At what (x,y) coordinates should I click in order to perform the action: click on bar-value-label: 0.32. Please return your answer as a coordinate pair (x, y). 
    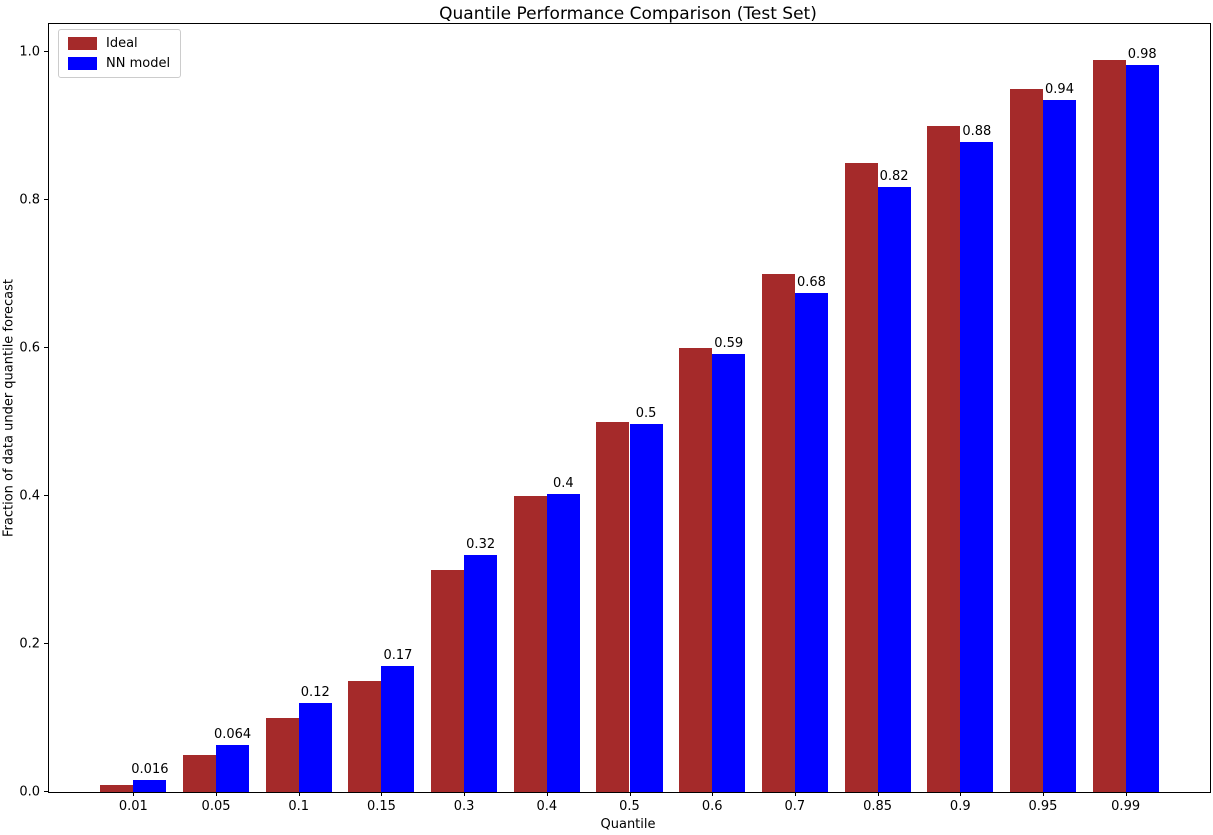
    Looking at the image, I should click on (481, 545).